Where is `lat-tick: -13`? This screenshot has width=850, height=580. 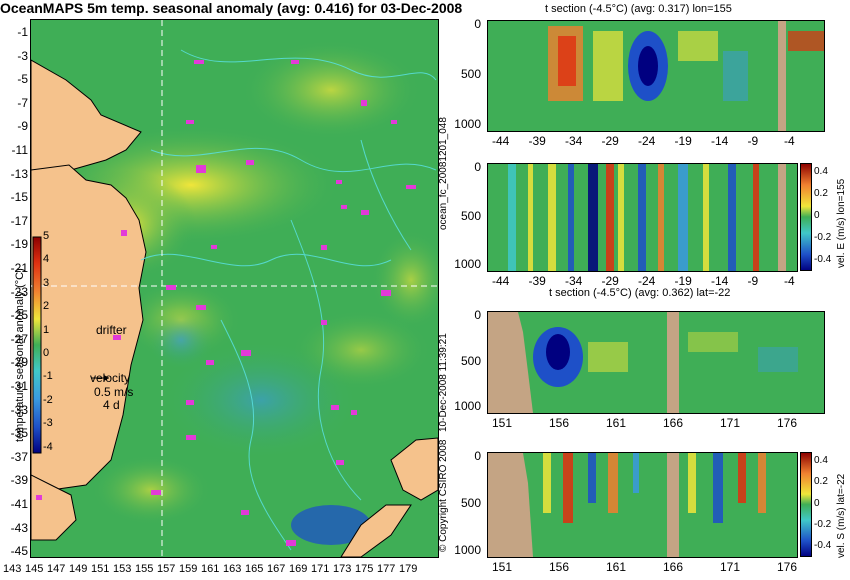
lat-tick: -13 is located at coordinates (19, 173).